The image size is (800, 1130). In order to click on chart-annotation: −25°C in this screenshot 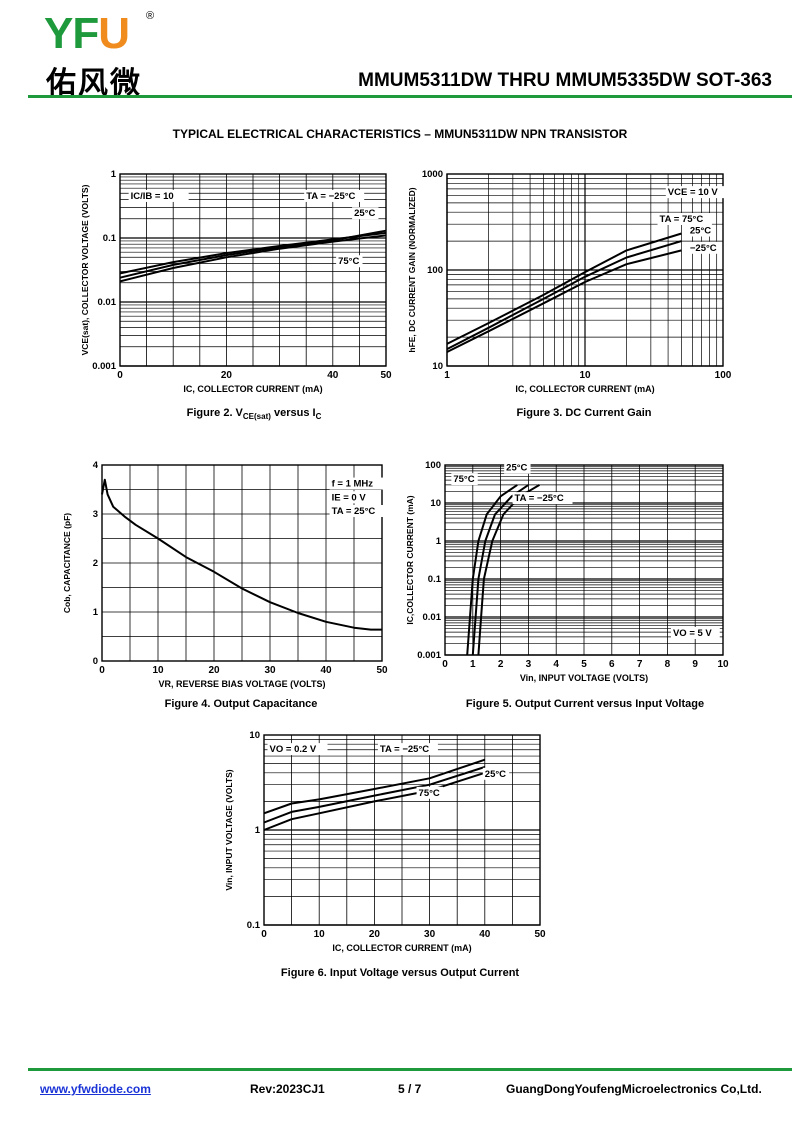, I will do `click(703, 248)`.